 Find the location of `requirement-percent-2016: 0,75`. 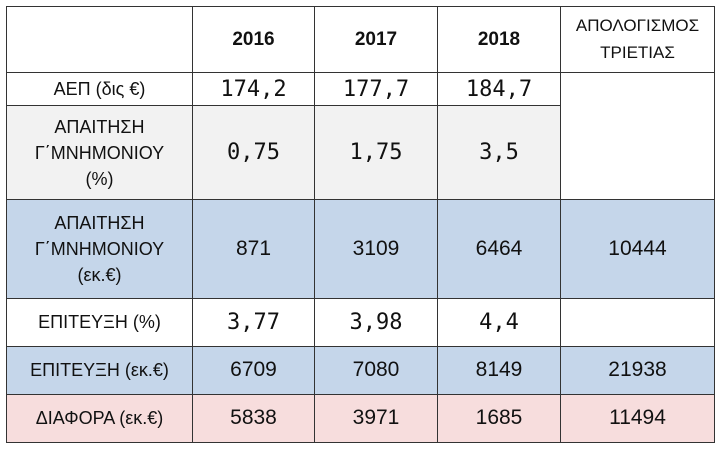

requirement-percent-2016: 0,75 is located at coordinates (253, 153).